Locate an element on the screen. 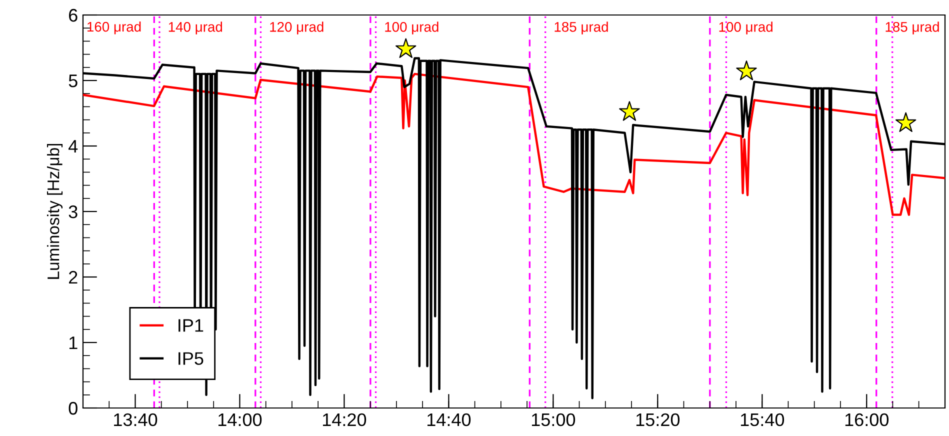 The height and width of the screenshot is (436, 949). x-tick-label: 13:40 is located at coordinates (136, 419).